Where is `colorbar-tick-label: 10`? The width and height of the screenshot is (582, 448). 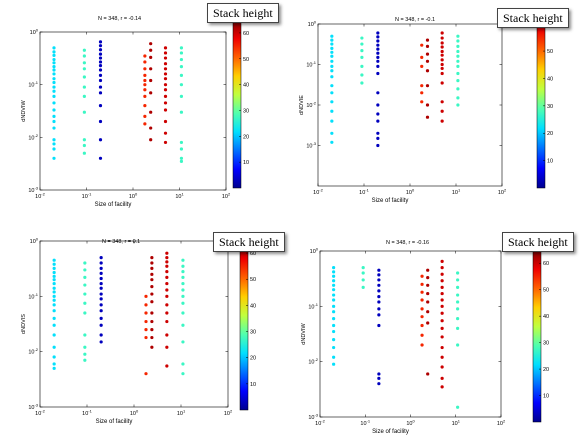
colorbar-tick-label: 10 is located at coordinates (550, 162).